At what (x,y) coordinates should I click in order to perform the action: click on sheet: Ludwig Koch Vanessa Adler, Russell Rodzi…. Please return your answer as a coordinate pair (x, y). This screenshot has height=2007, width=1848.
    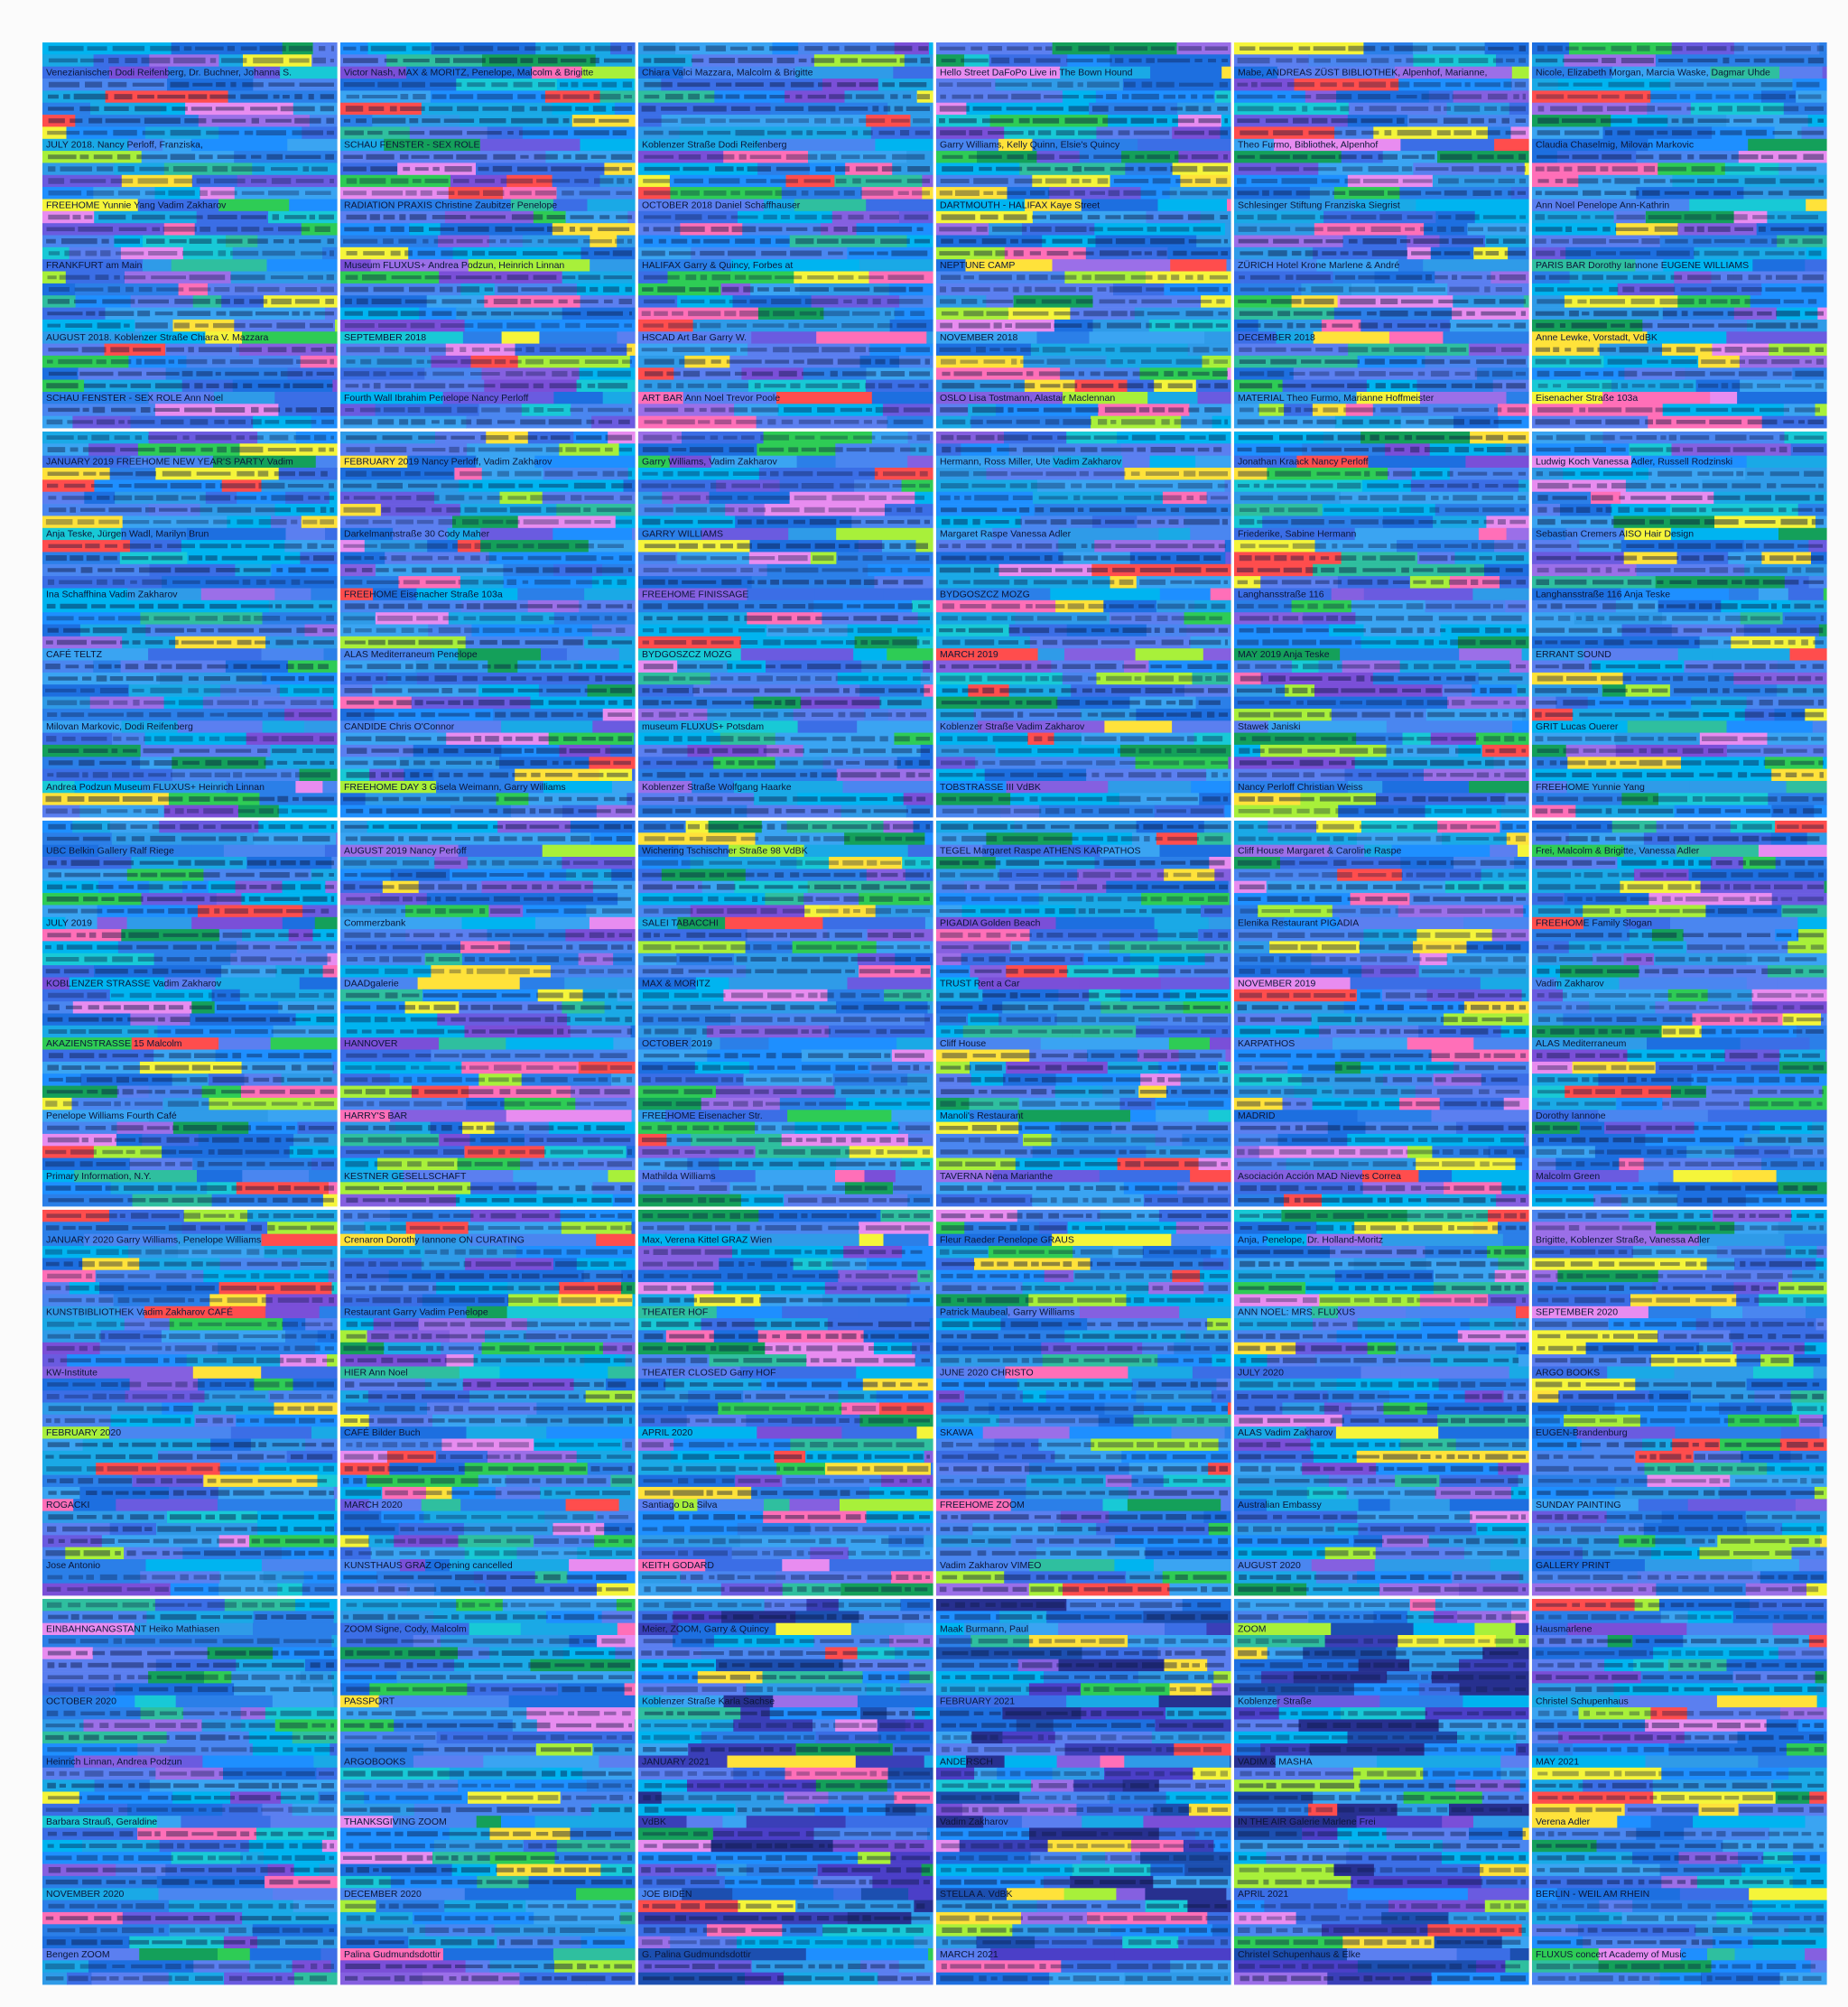
    Looking at the image, I should click on (1679, 625).